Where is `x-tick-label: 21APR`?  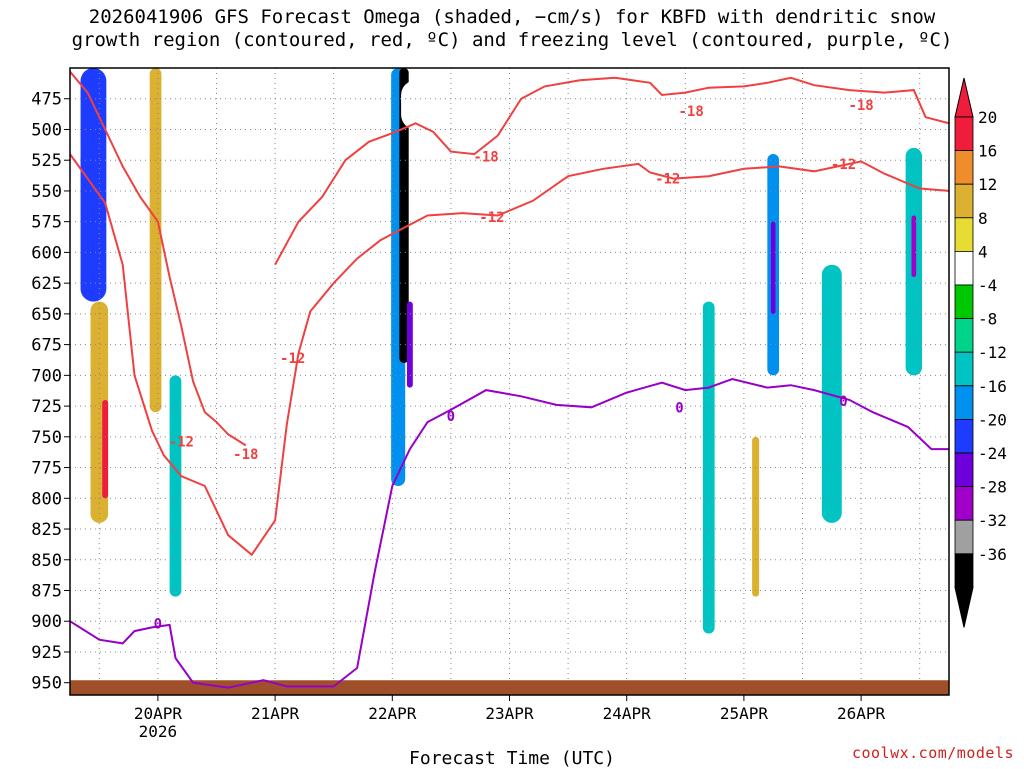 x-tick-label: 21APR is located at coordinates (275, 713).